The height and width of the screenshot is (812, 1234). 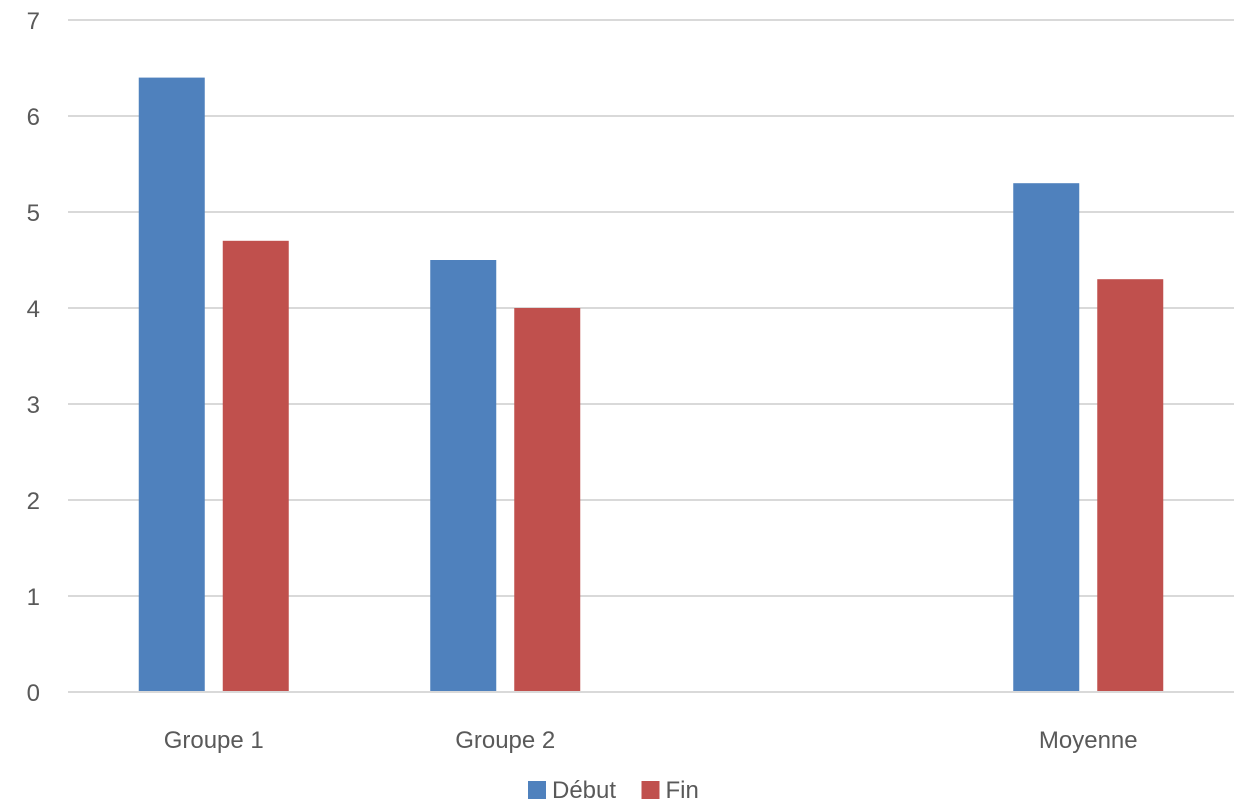 What do you see at coordinates (33, 21) in the screenshot?
I see `y-tick-label: 7` at bounding box center [33, 21].